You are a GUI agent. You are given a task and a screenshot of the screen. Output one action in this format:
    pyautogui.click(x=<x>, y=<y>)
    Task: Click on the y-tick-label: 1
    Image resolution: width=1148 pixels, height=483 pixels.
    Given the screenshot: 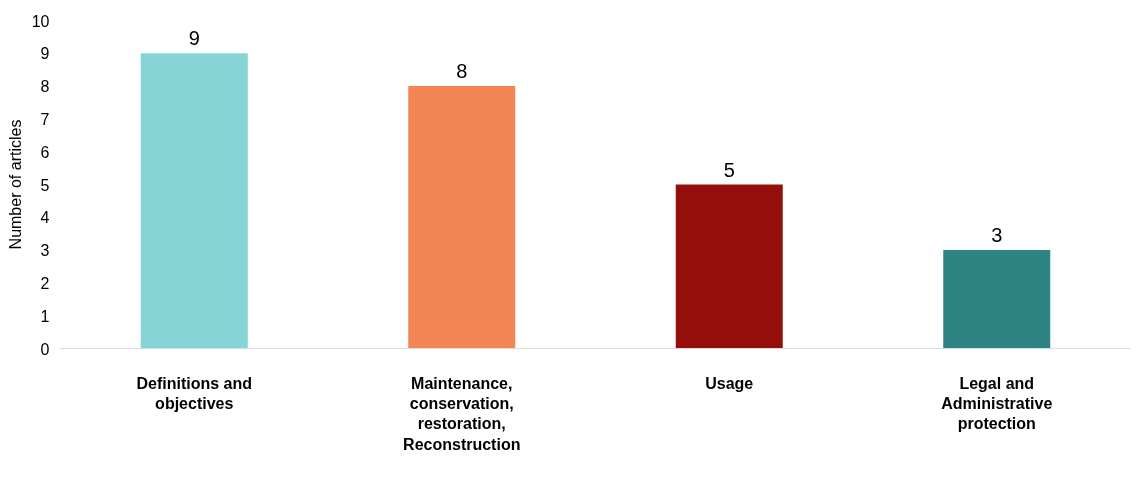 What is the action you would take?
    pyautogui.click(x=45, y=316)
    